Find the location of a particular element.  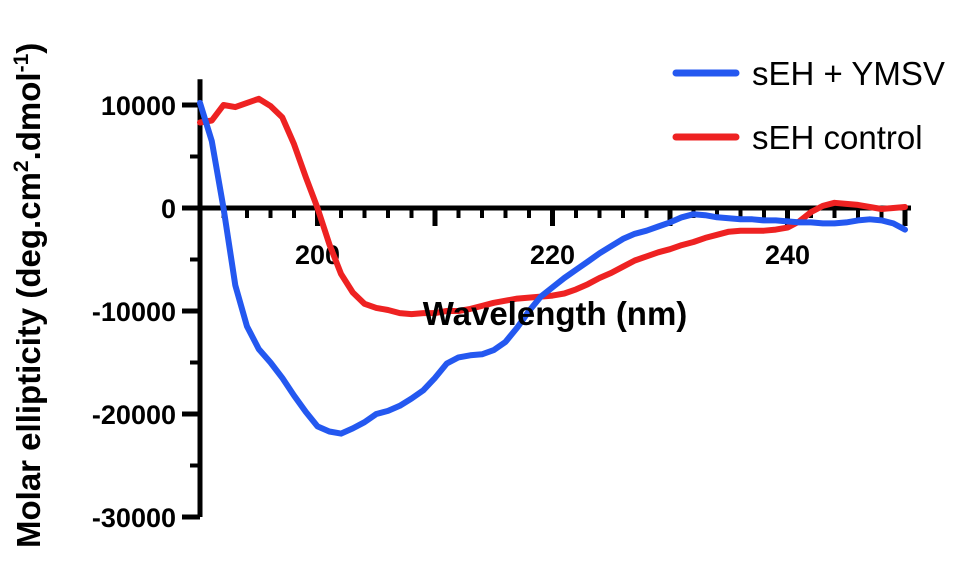

y-tick-label: -20000 is located at coordinates (134, 415).